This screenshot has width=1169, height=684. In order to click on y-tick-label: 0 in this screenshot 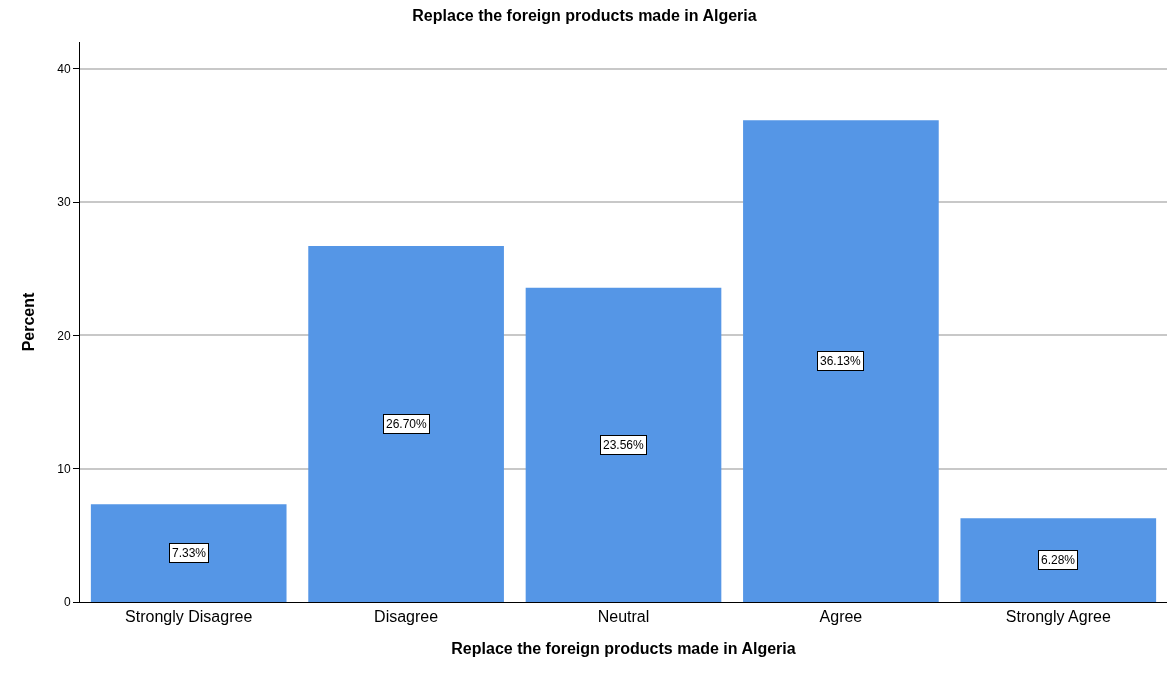, I will do `click(67, 602)`.